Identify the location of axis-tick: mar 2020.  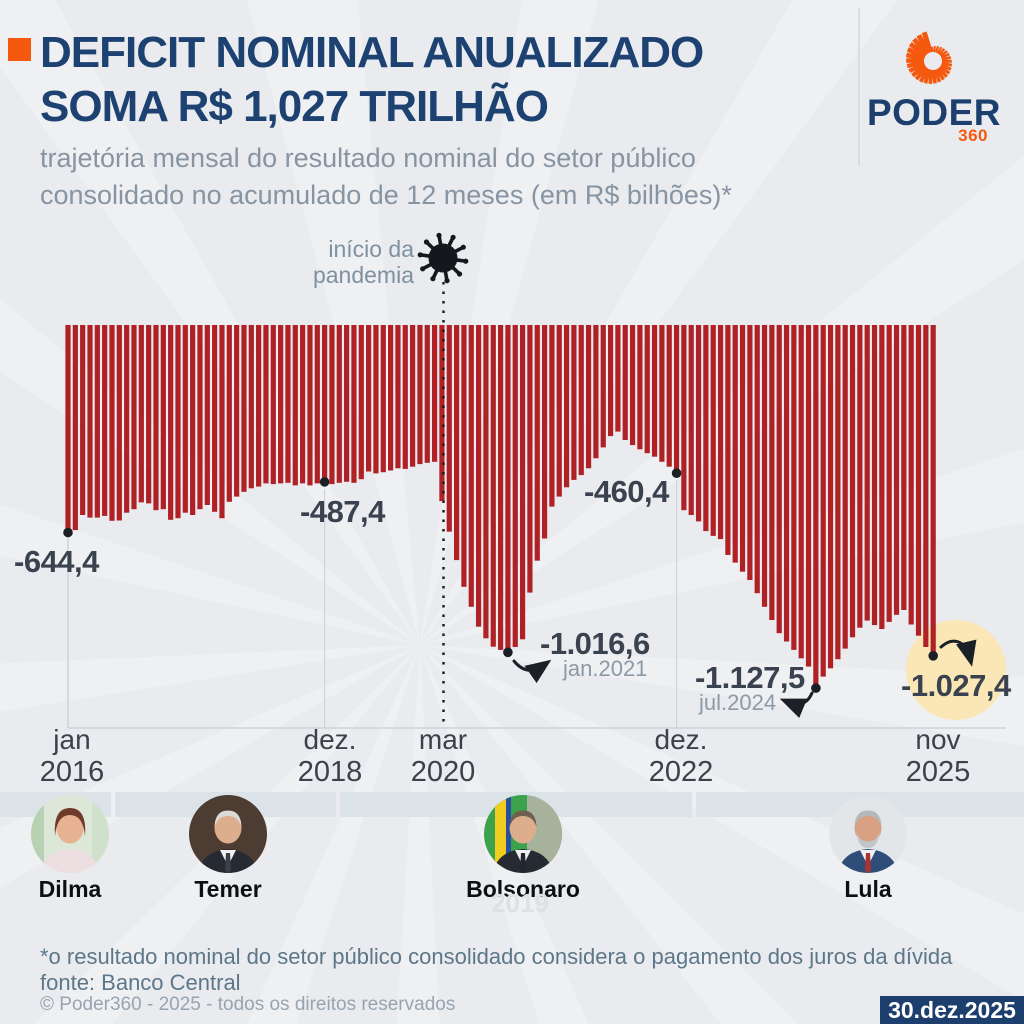
(443, 756).